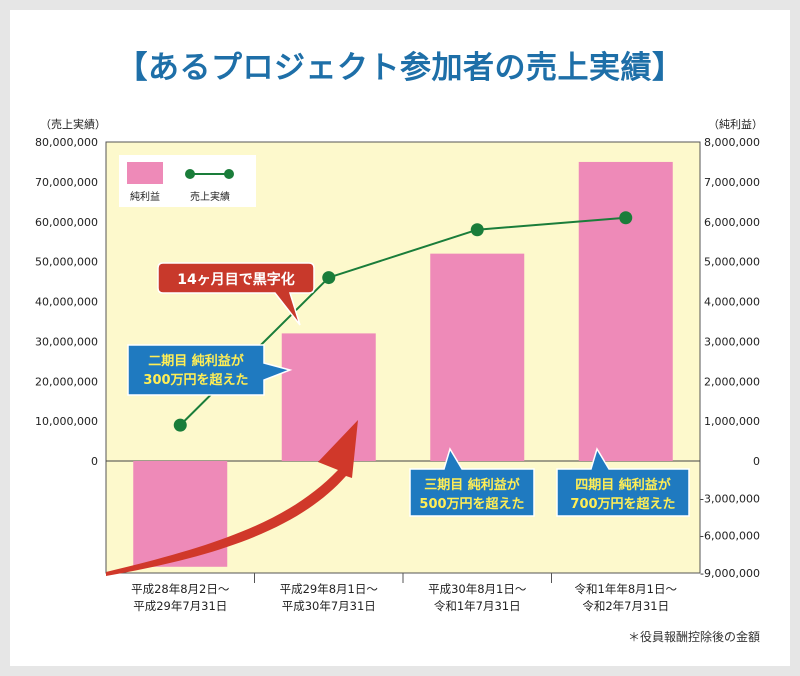  What do you see at coordinates (732, 262) in the screenshot?
I see `right-tick-label: 5,000,000` at bounding box center [732, 262].